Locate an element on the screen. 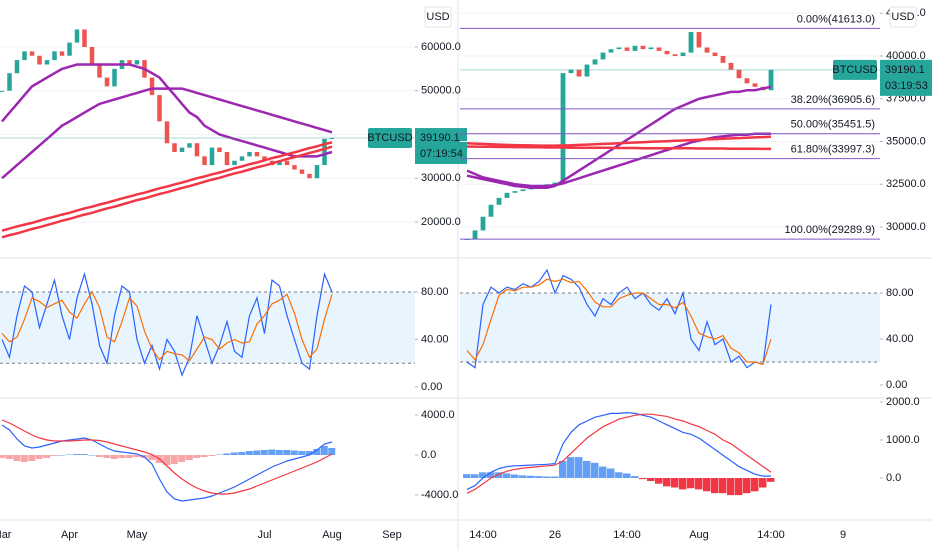 The height and width of the screenshot is (550, 932). y-tick-label: 30000.0 is located at coordinates (441, 178).